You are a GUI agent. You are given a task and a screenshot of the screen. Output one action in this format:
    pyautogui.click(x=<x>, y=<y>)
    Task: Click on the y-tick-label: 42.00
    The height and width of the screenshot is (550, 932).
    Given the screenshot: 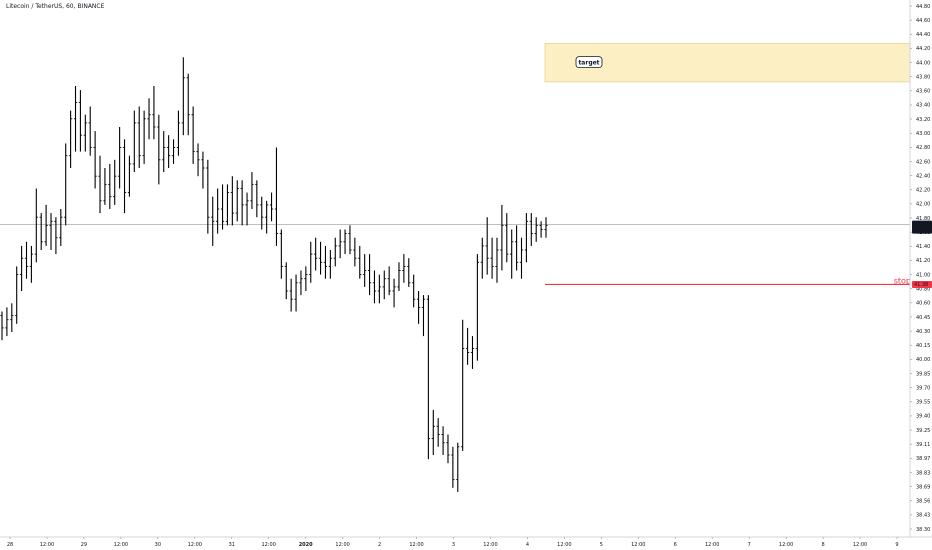 What is the action you would take?
    pyautogui.click(x=923, y=205)
    